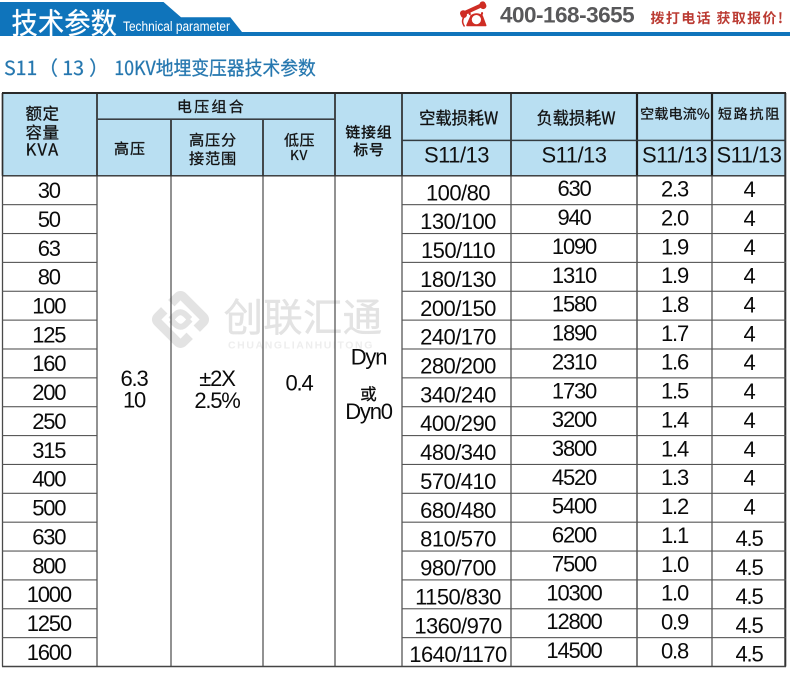  I want to click on svg-text: 1.2, so click(675, 506).